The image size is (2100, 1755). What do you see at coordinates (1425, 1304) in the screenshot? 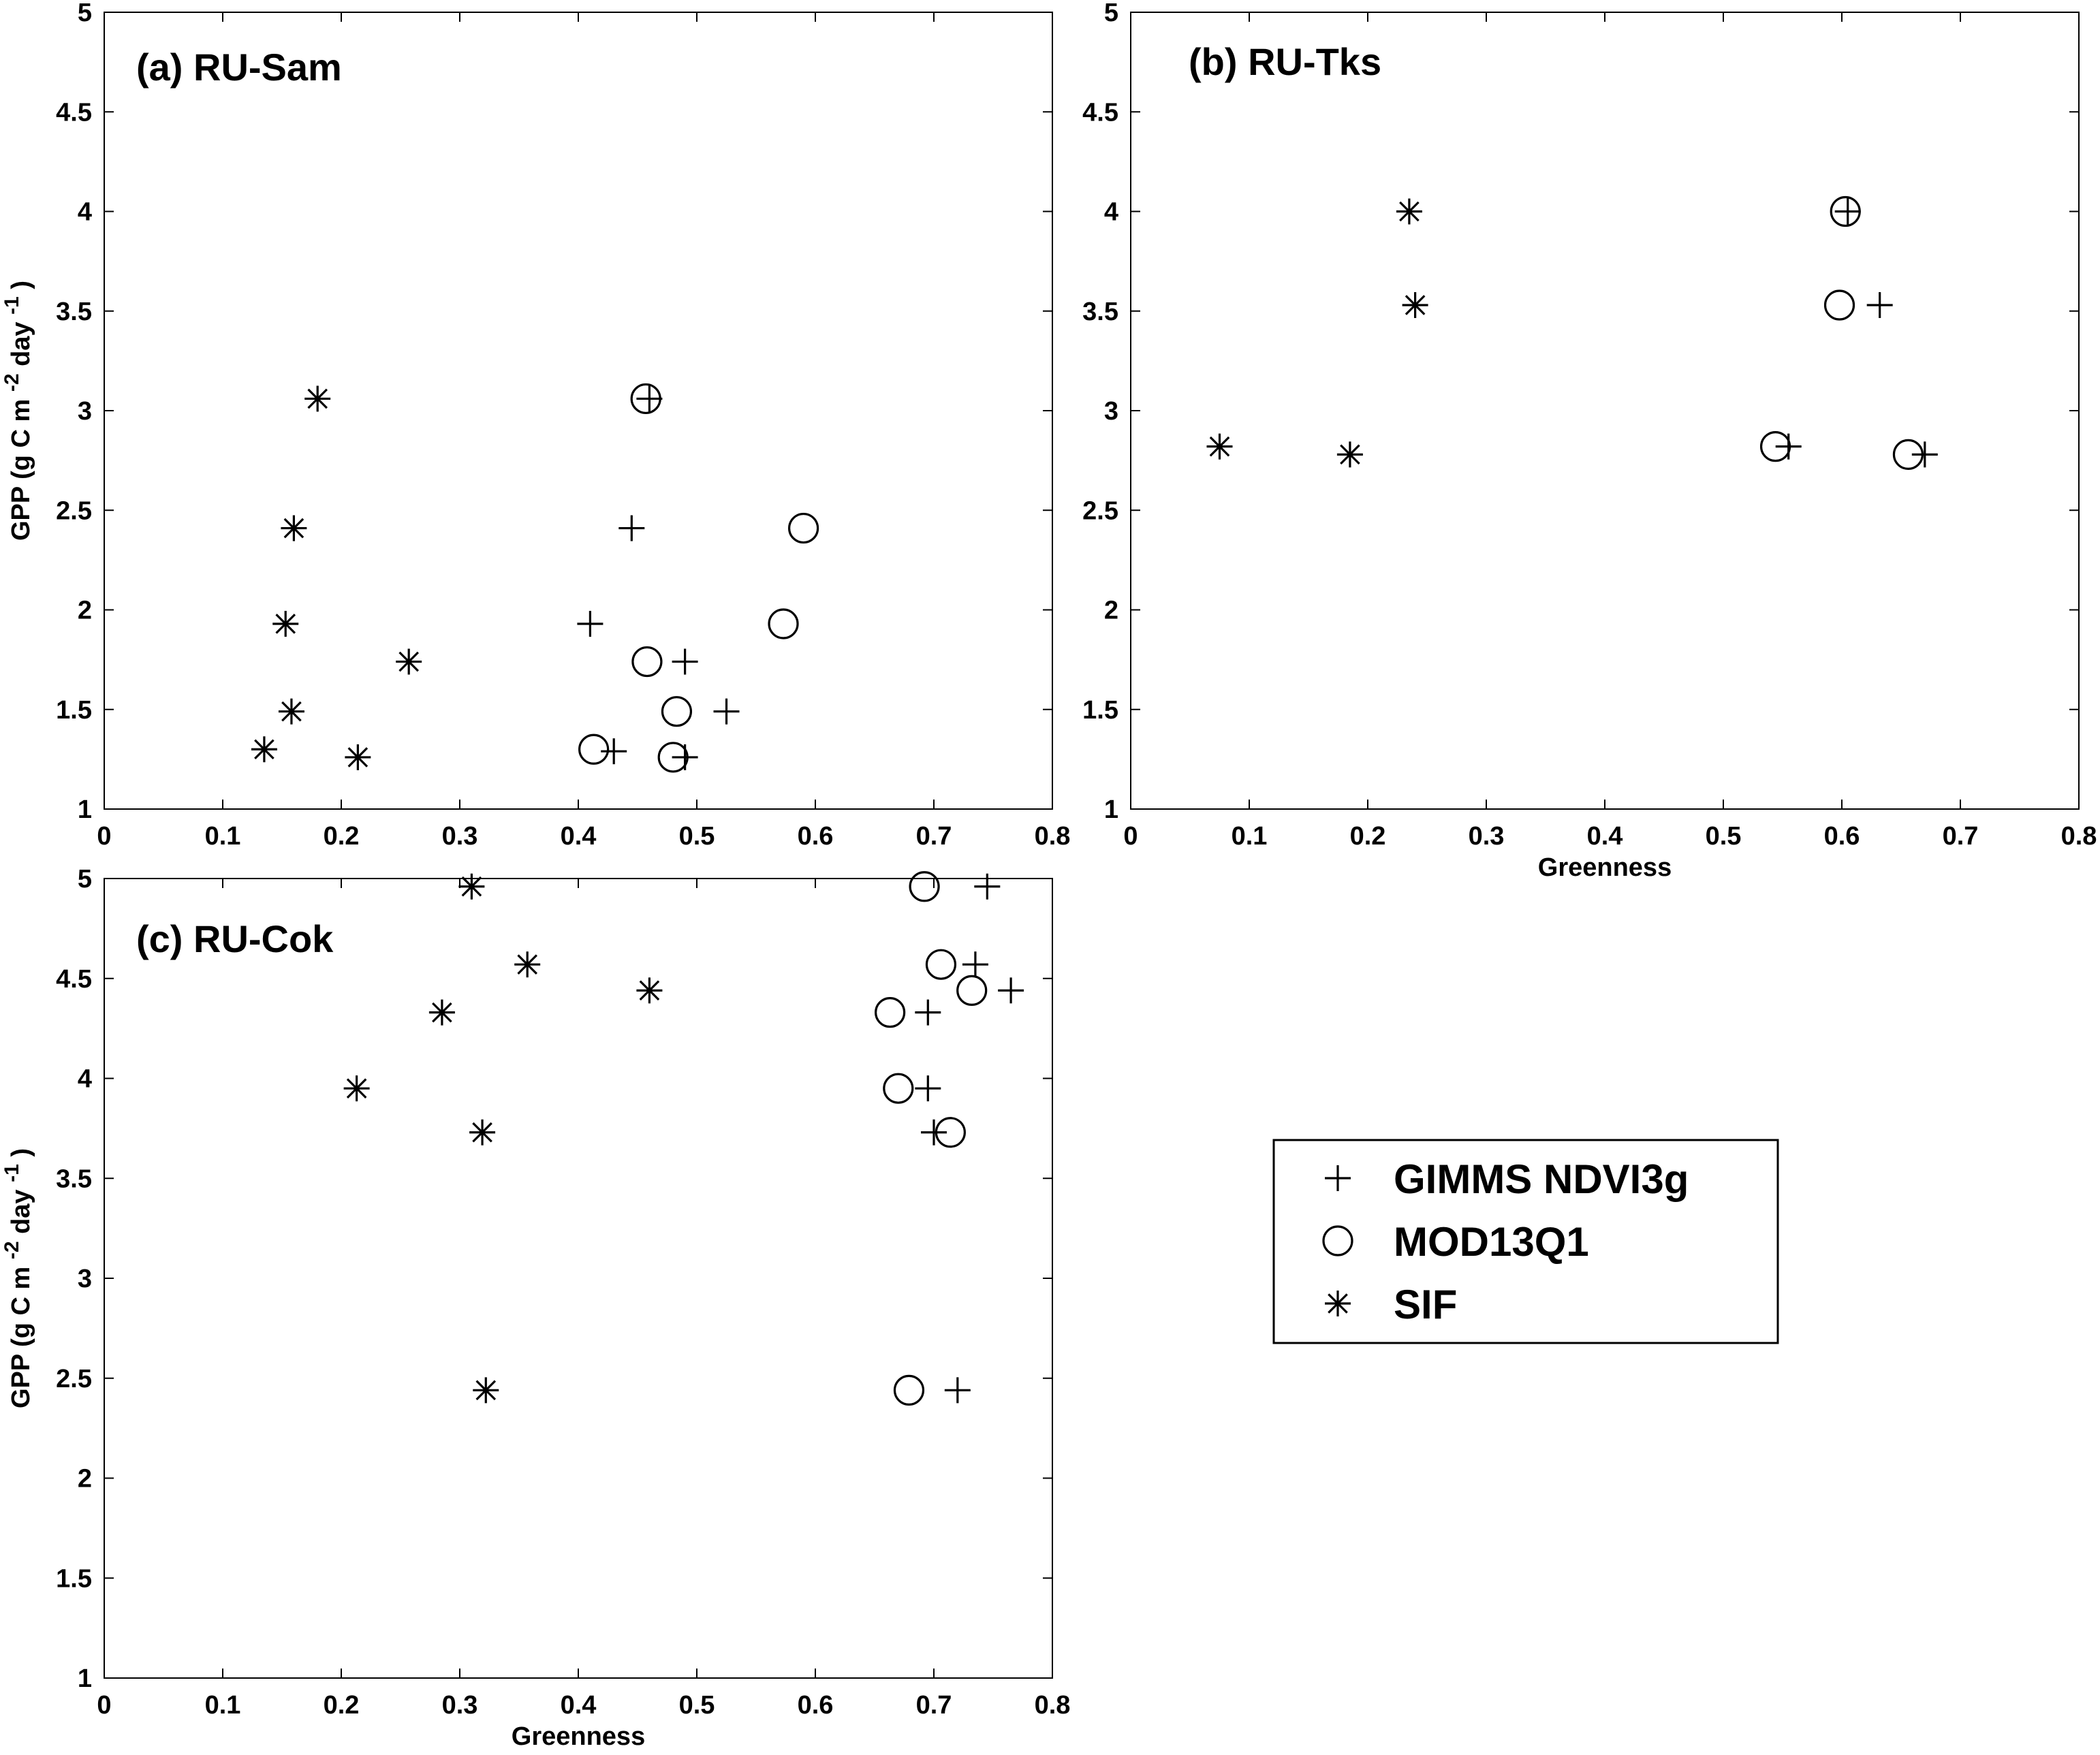
I see `legend-label: SIF` at bounding box center [1425, 1304].